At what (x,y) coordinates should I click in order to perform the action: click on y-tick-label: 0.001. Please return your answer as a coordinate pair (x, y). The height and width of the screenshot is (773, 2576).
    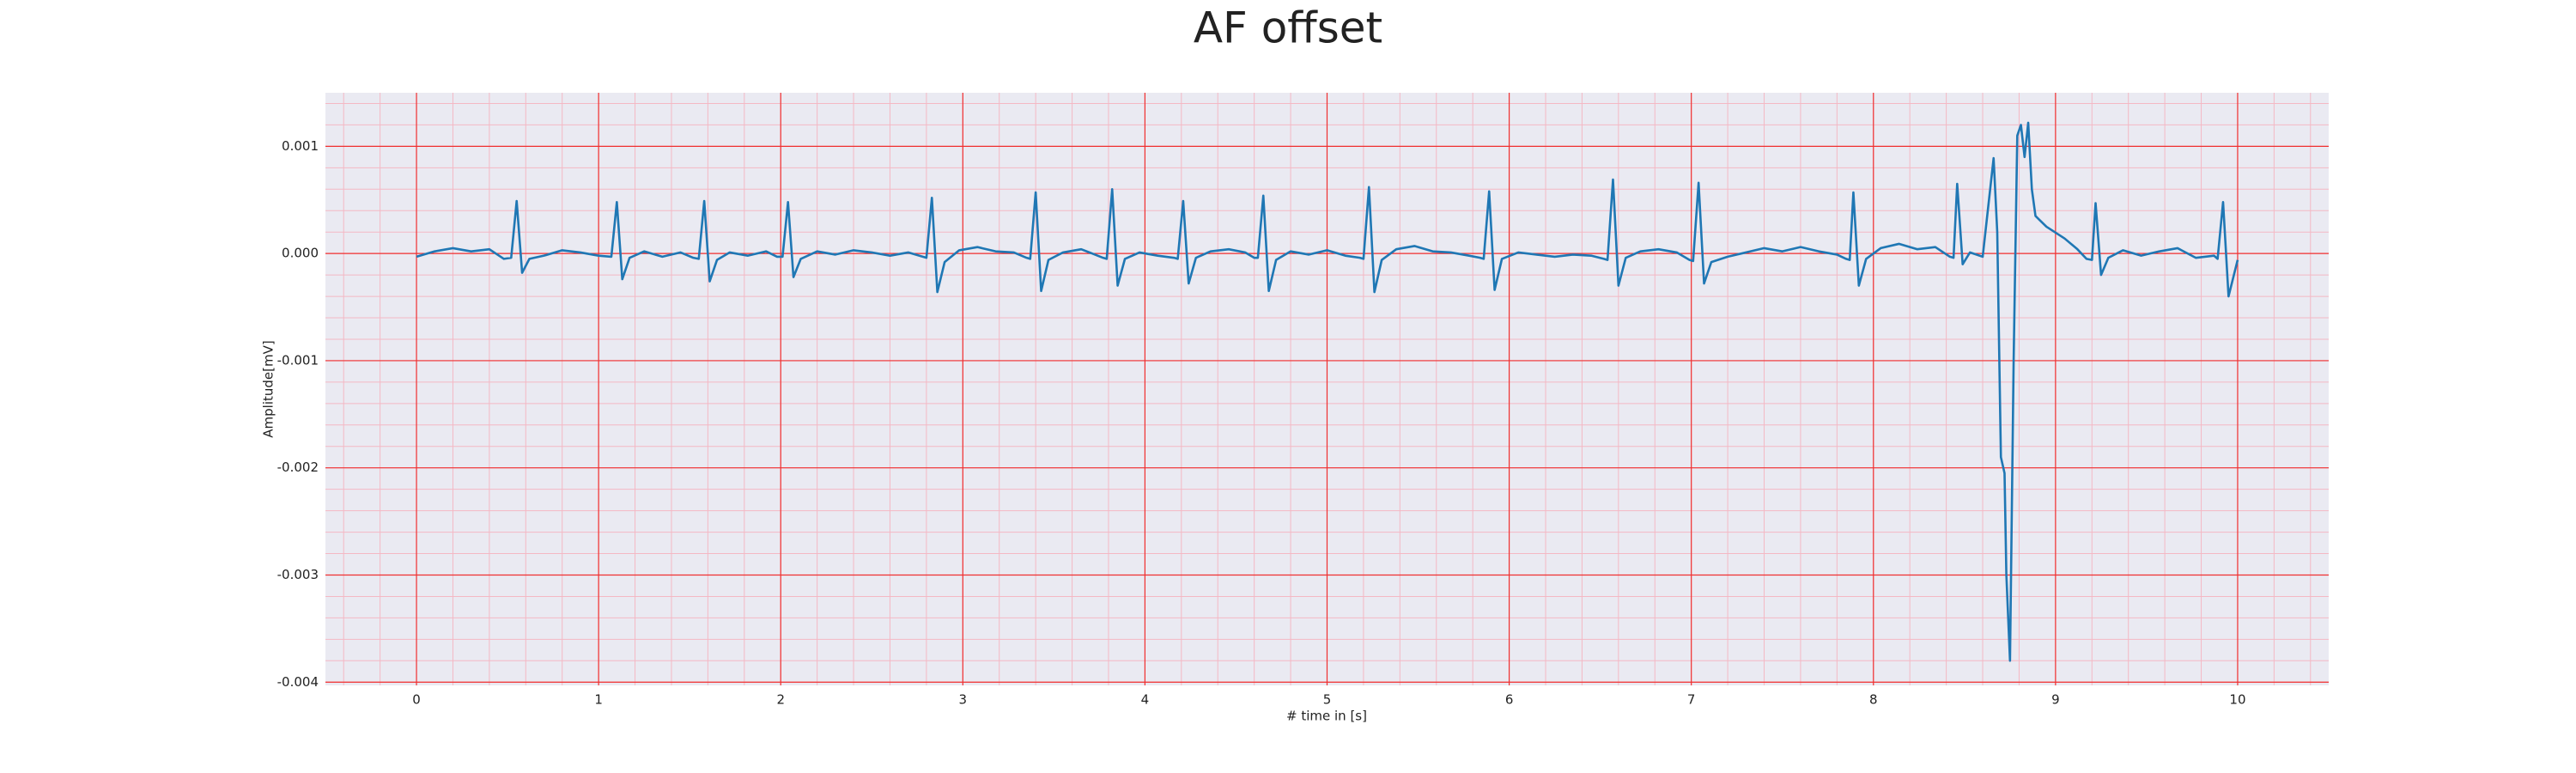
    Looking at the image, I should click on (301, 146).